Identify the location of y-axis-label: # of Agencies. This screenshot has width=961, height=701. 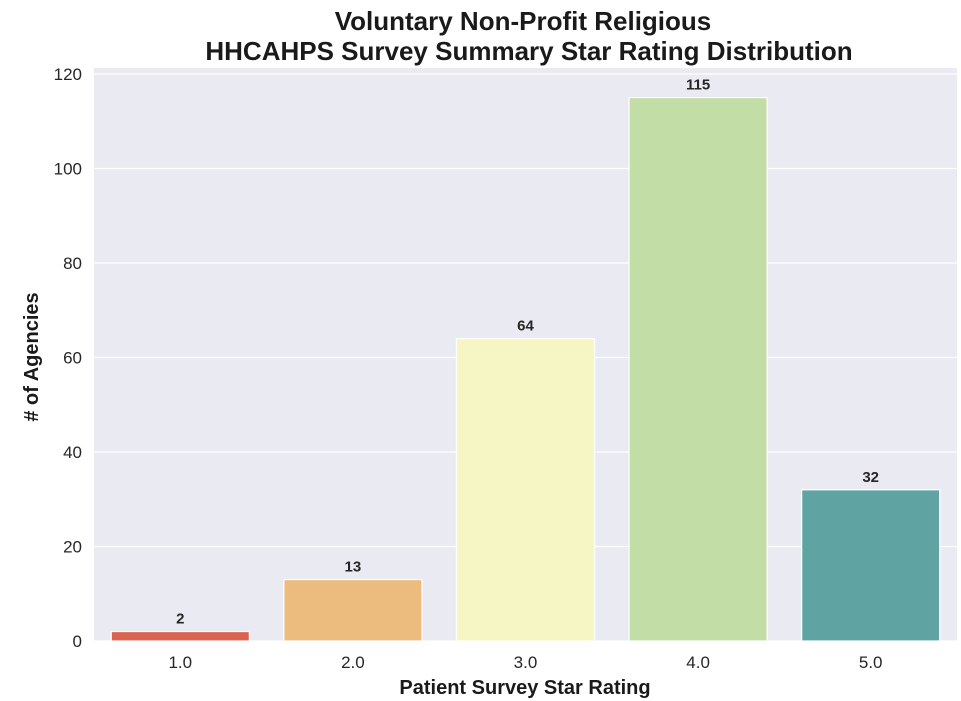
(32, 356).